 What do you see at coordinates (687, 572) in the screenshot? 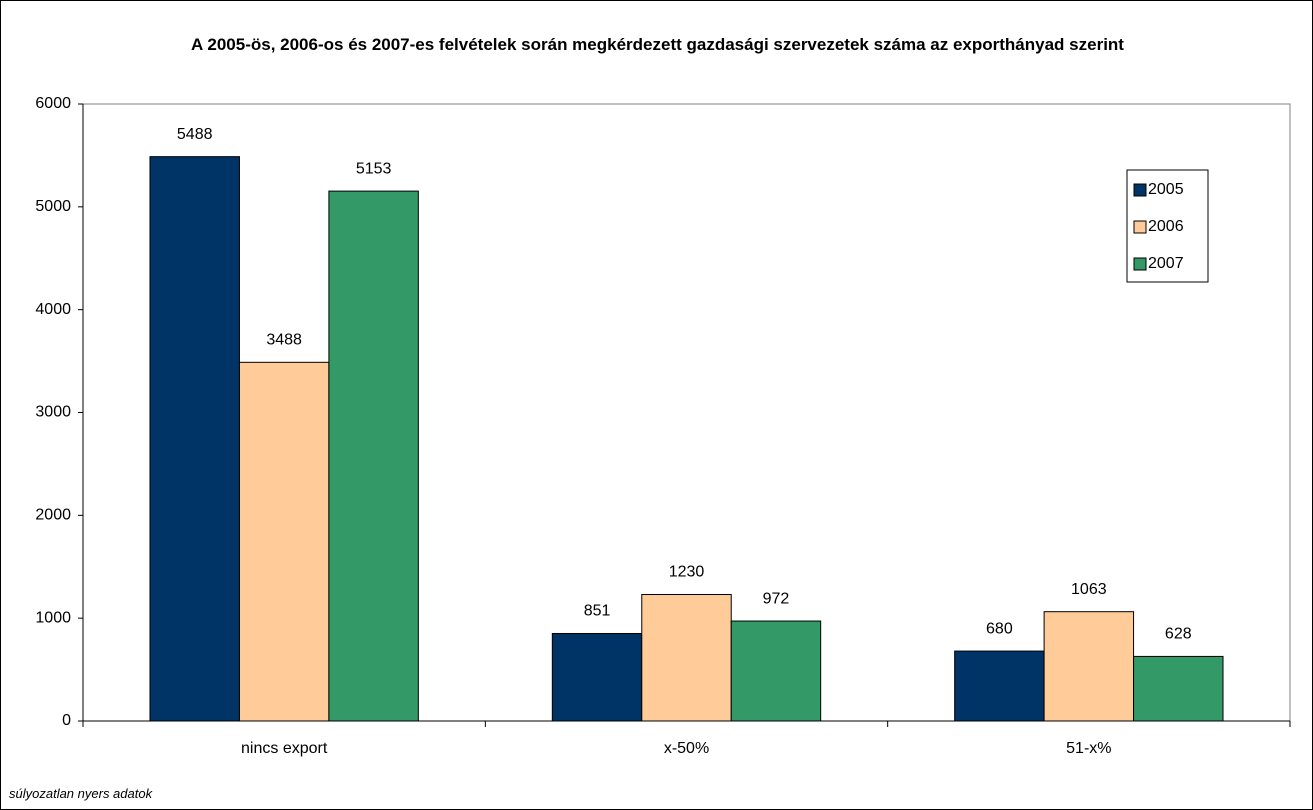
I see `value-label: 1230` at bounding box center [687, 572].